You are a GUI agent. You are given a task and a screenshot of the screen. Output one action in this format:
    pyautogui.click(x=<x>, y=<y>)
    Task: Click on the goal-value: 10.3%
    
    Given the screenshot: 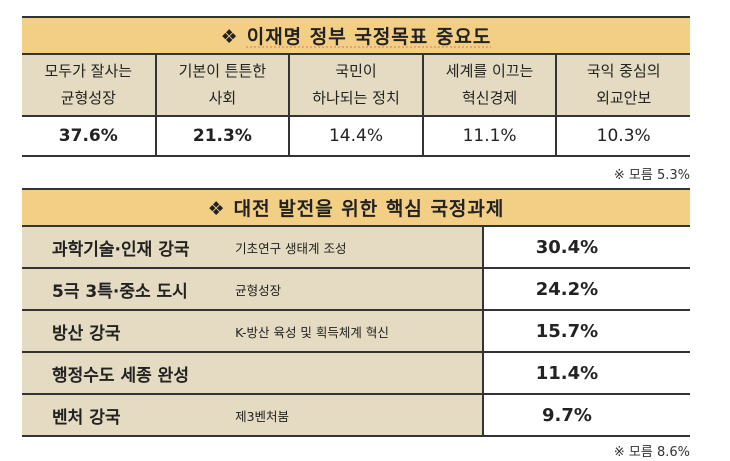 What is the action you would take?
    pyautogui.click(x=622, y=136)
    